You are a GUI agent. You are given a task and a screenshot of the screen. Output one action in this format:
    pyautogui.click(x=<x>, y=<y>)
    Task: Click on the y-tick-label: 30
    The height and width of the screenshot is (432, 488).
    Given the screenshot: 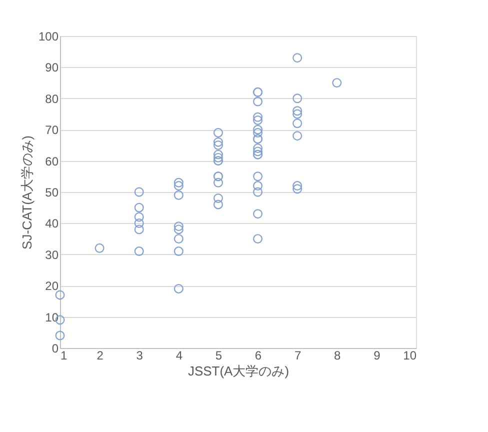 What is the action you would take?
    pyautogui.click(x=52, y=255)
    